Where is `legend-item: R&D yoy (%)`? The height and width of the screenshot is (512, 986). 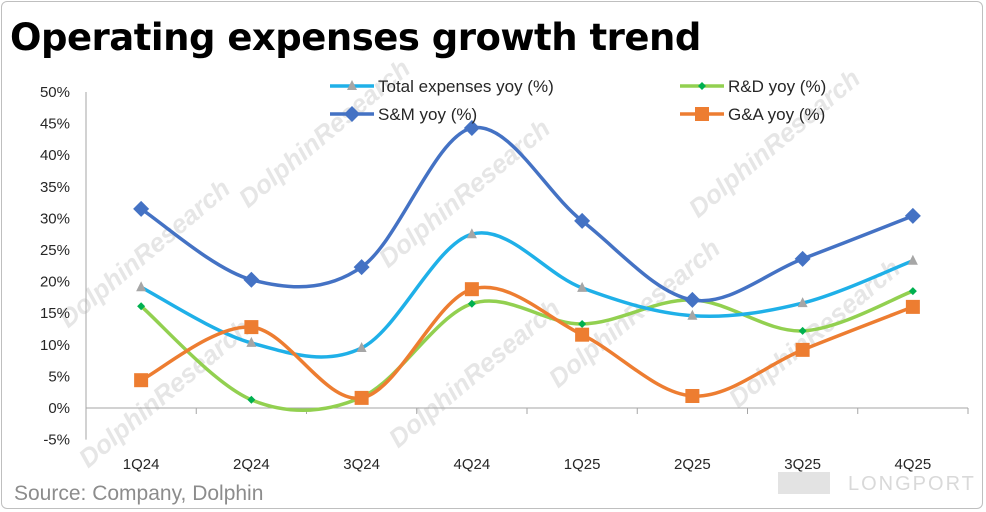 legend-item: R&D yoy (%) is located at coordinates (753, 86).